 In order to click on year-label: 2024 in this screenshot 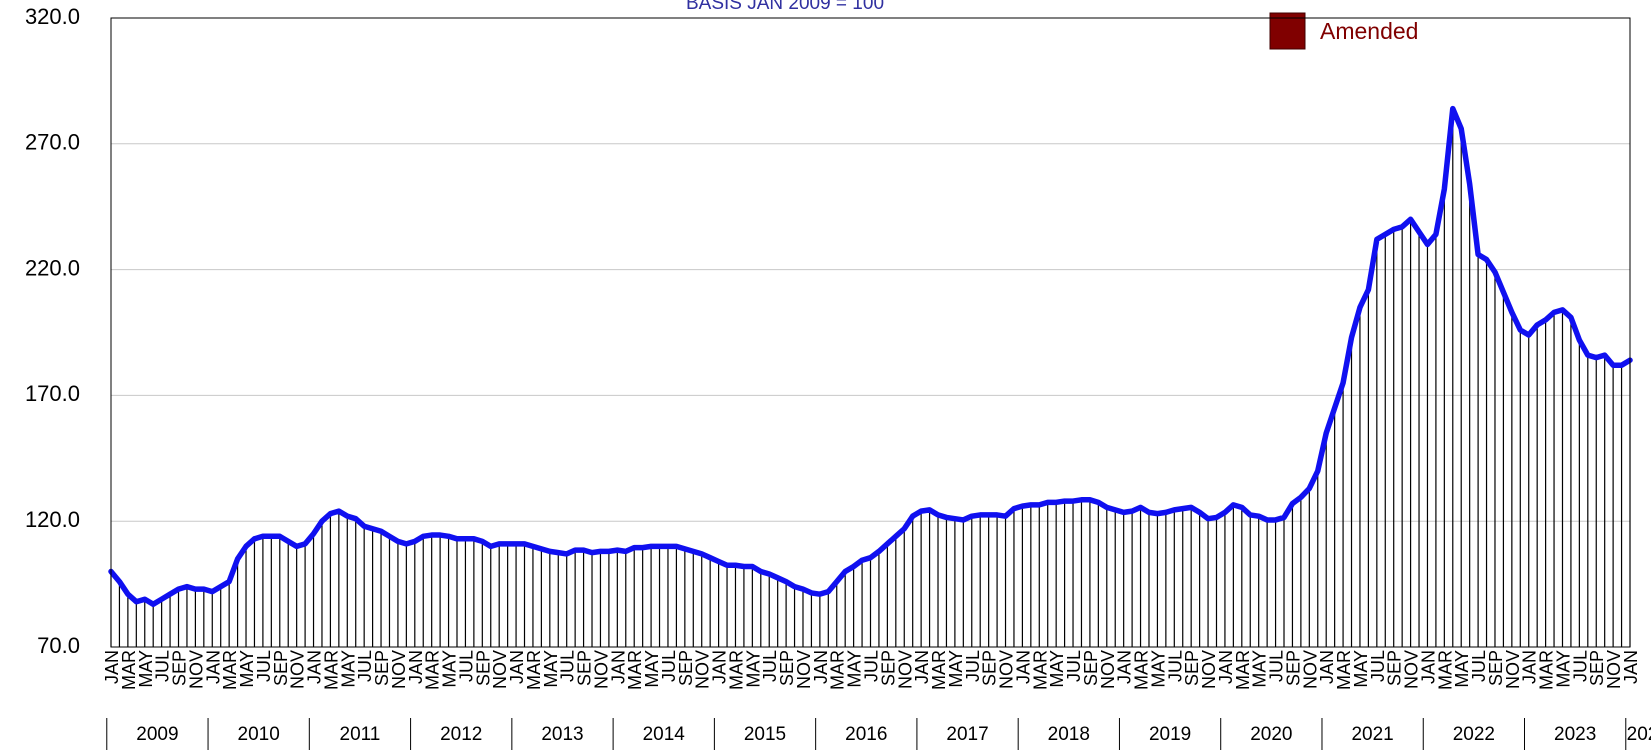, I will do `click(1639, 734)`.